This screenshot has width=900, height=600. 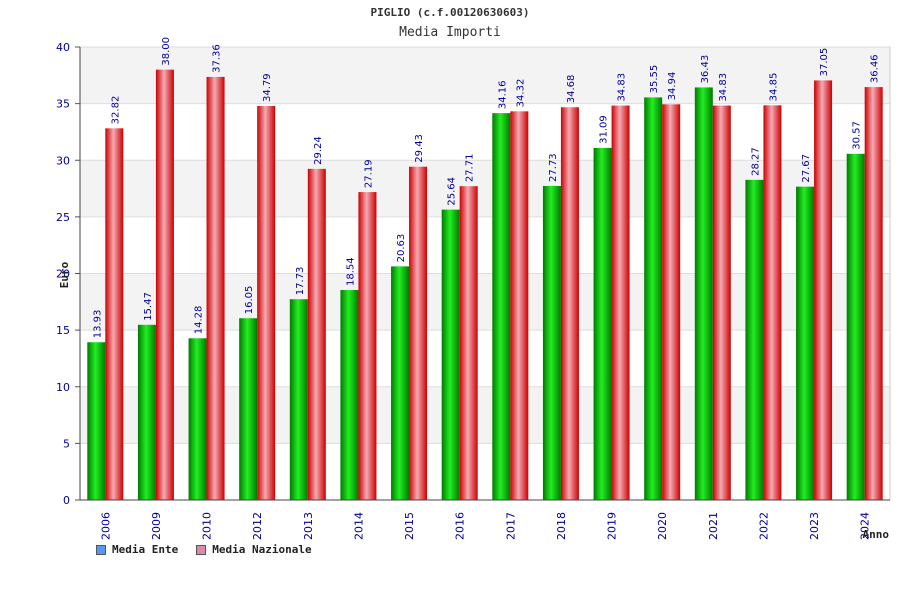 What do you see at coordinates (145, 549) in the screenshot?
I see `legend-label-media-ente: Media Ente` at bounding box center [145, 549].